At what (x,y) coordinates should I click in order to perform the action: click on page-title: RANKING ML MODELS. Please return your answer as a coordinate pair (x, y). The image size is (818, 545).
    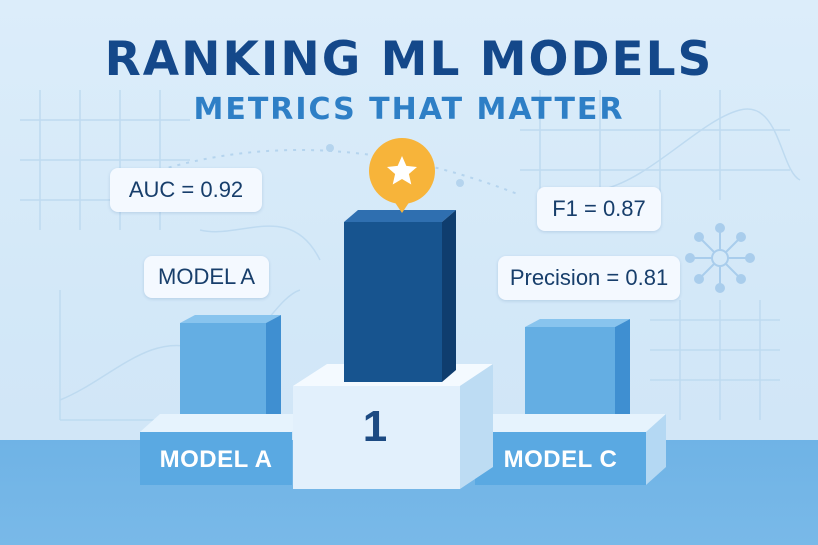
    Looking at the image, I should click on (409, 59).